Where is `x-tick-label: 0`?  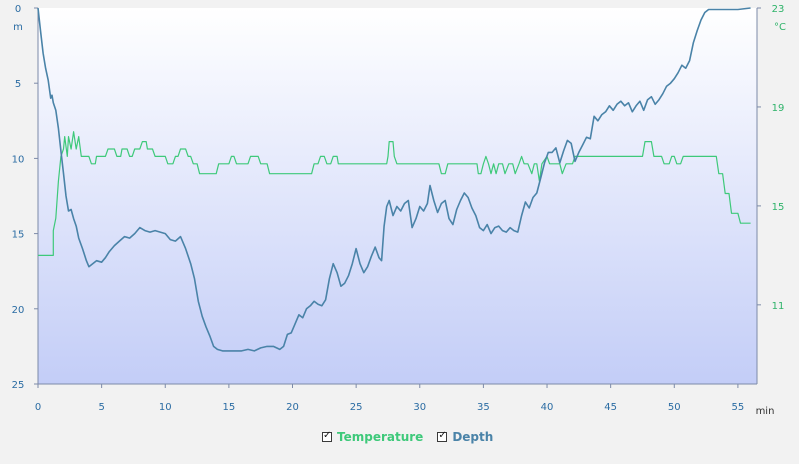
x-tick-label: 0 is located at coordinates (38, 407).